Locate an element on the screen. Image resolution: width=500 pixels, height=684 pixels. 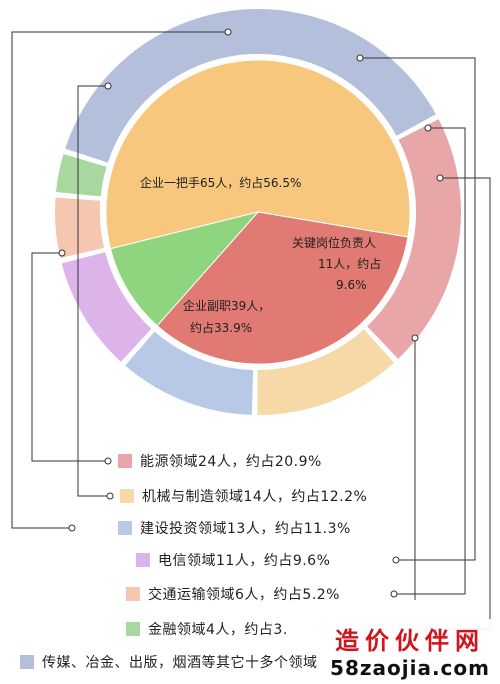
legend-item: 机械与制造领域14人，约占12.2% is located at coordinates (243, 496).